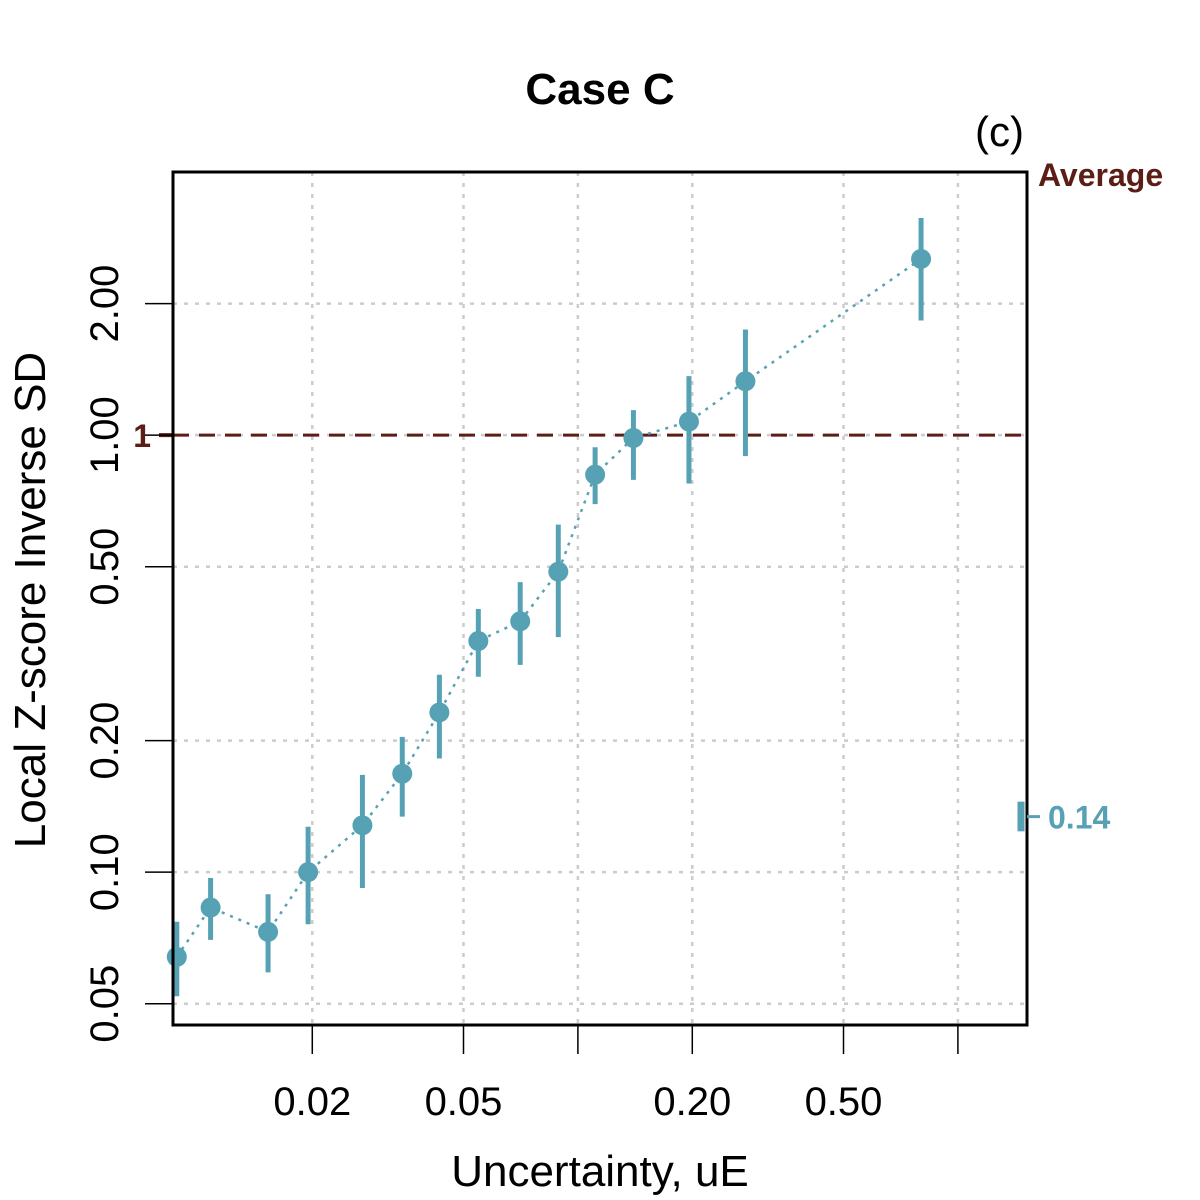  I want to click on y-tick-label: 0.10, so click(105, 872).